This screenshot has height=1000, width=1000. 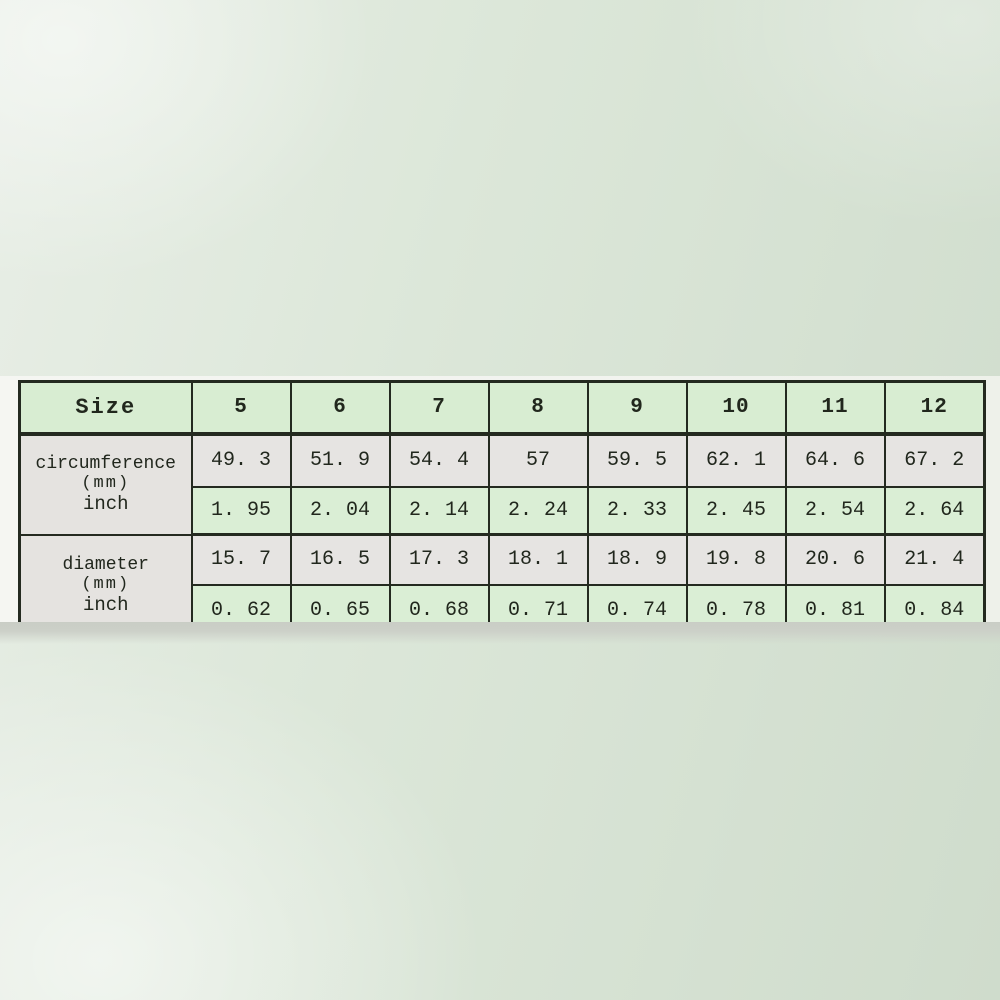 What do you see at coordinates (736, 560) in the screenshot?
I see `diameter-mm-value: 19. 8` at bounding box center [736, 560].